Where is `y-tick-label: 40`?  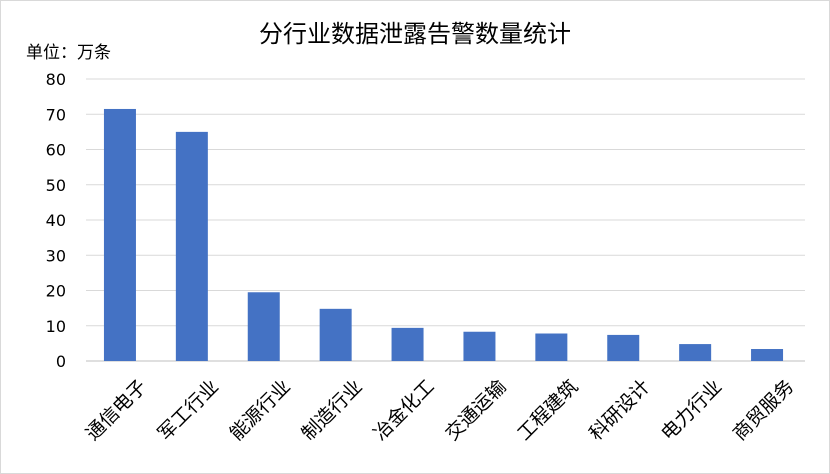 y-tick-label: 40 is located at coordinates (56, 220).